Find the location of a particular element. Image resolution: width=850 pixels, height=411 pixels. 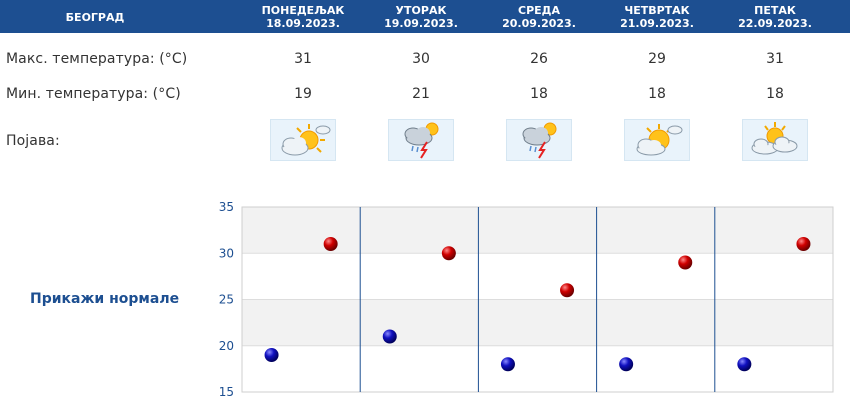

show-normals-link: Прикажи нормале is located at coordinates (105, 299).